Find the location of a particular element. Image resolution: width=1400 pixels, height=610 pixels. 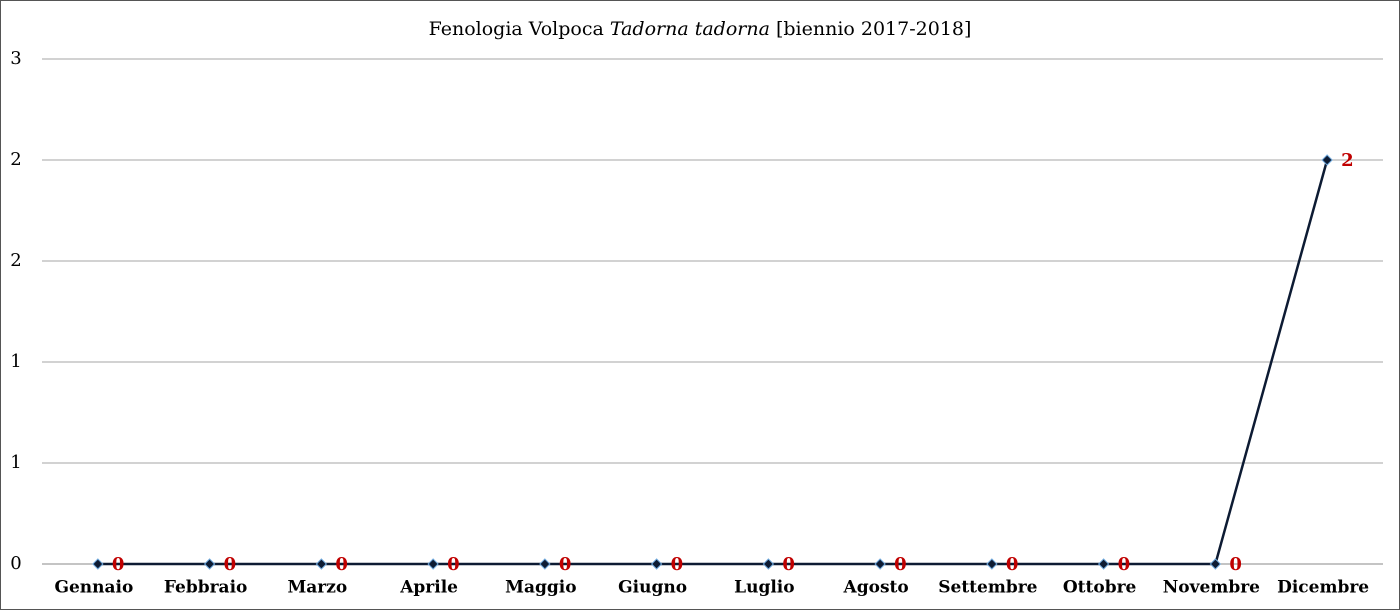

title-part: [biennio 2017-2018] is located at coordinates (871, 29).